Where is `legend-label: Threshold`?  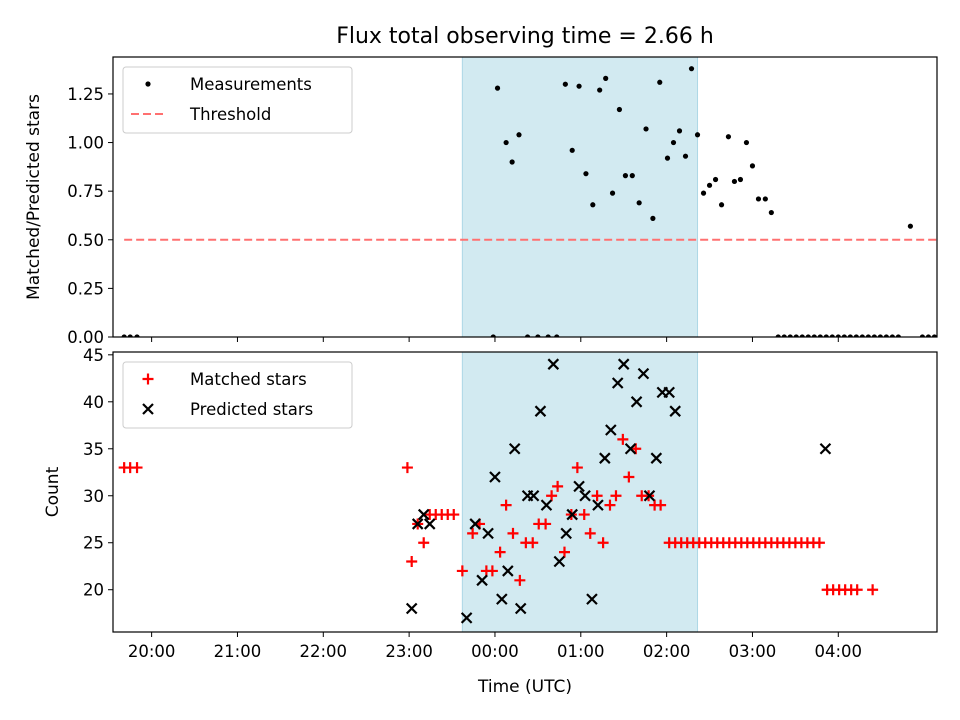
legend-label: Threshold is located at coordinates (230, 114).